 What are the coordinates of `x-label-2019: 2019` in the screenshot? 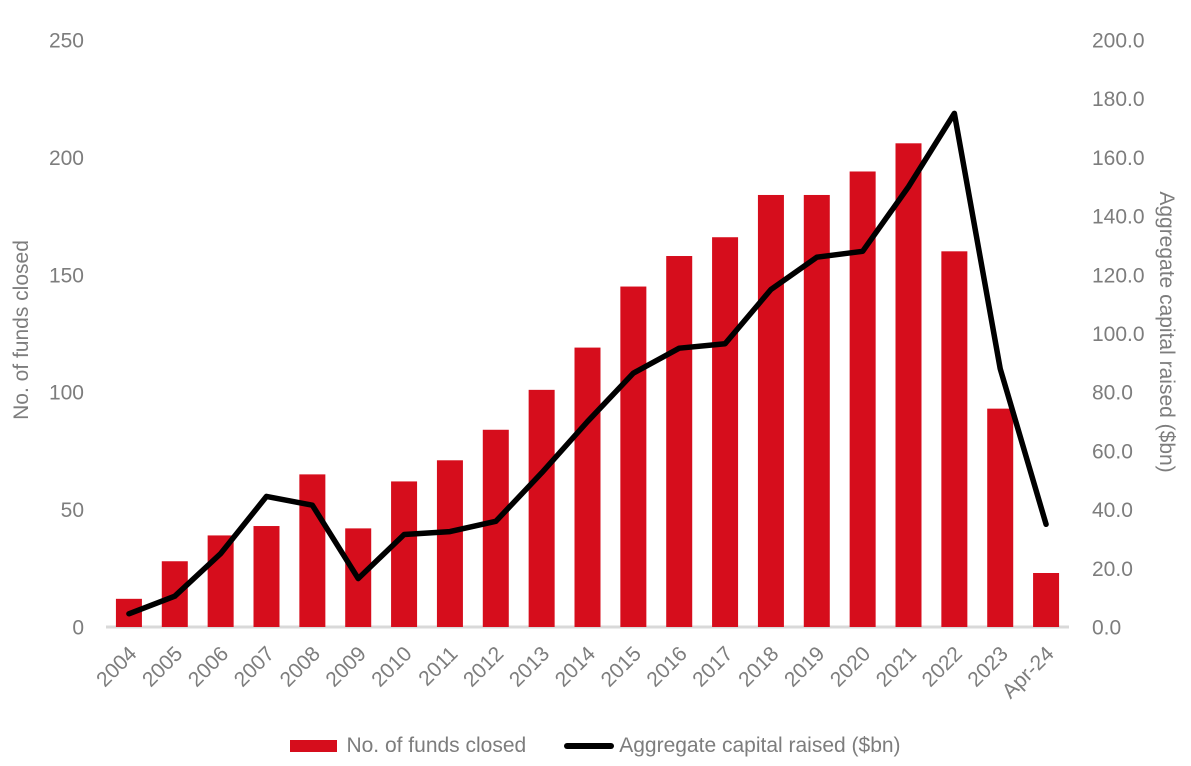 It's located at (804, 666).